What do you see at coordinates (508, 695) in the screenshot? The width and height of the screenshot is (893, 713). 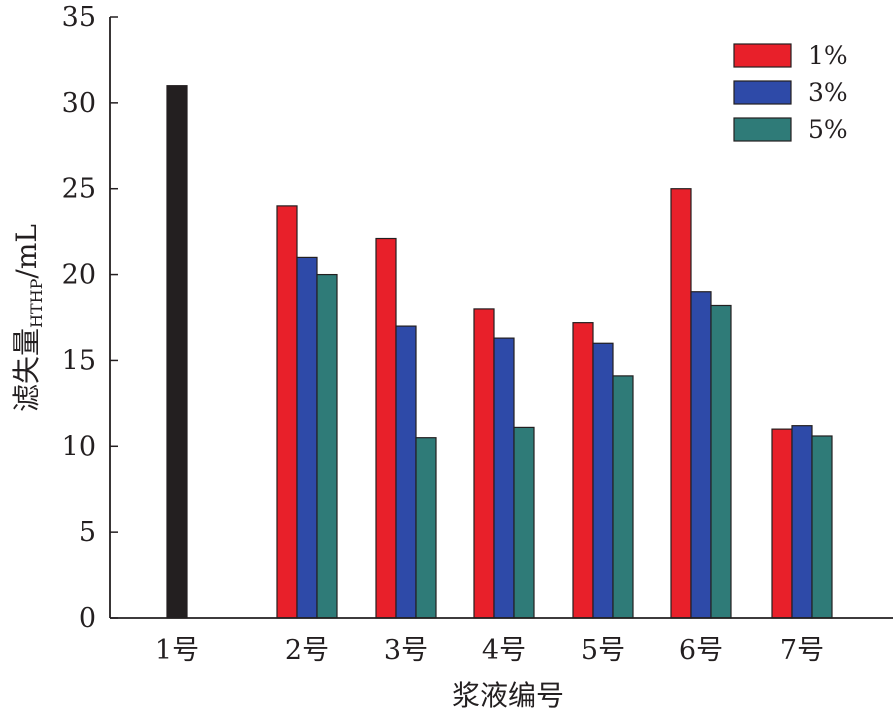 I see `x-axis-title: 浆液编号` at bounding box center [508, 695].